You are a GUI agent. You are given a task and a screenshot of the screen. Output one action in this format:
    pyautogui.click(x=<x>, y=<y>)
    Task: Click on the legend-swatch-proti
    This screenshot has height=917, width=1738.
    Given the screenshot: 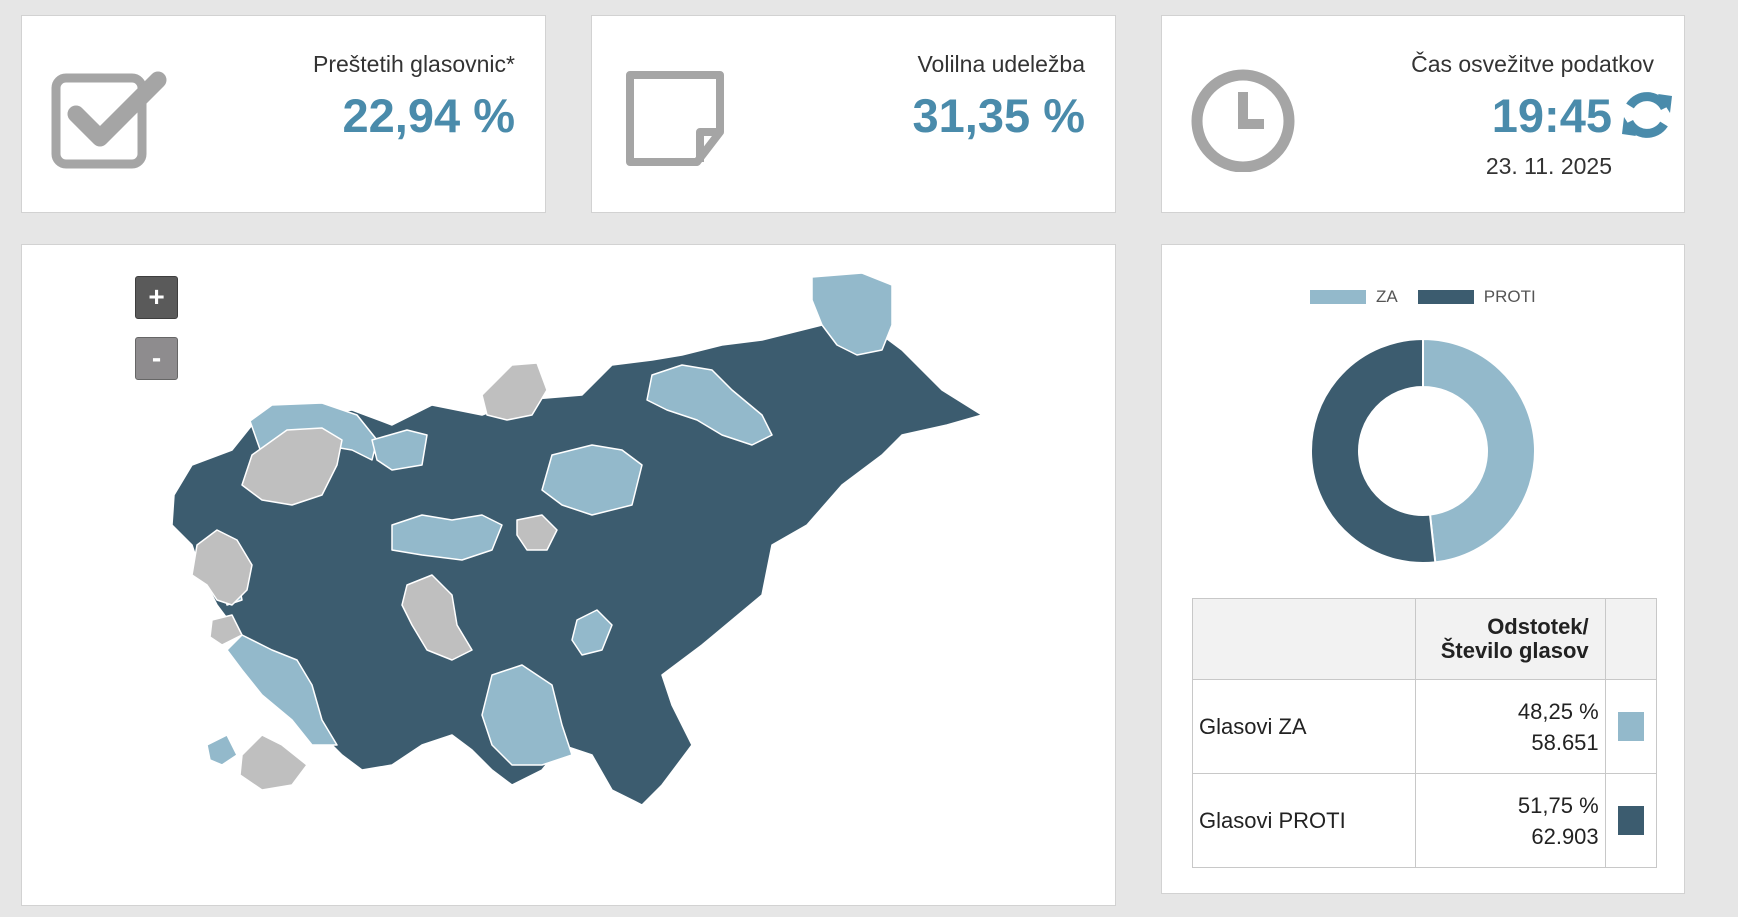 What is the action you would take?
    pyautogui.click(x=1445, y=297)
    